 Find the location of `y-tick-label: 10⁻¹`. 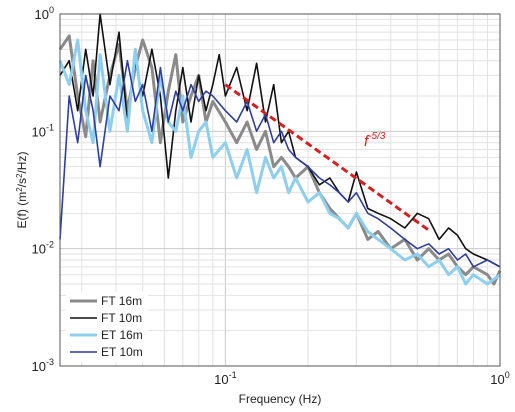

y-tick-label: 10⁻¹ is located at coordinates (43, 130).